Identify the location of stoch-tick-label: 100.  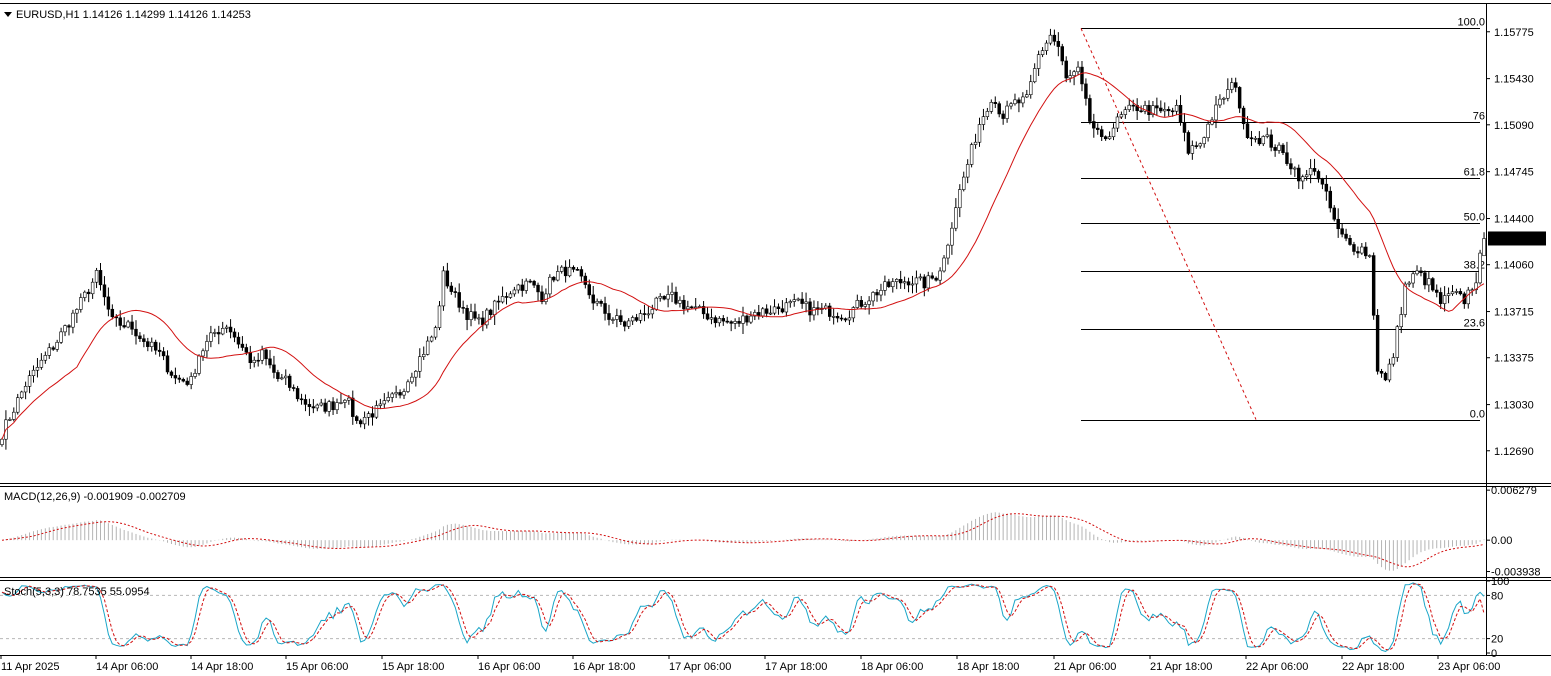
(1500, 582).